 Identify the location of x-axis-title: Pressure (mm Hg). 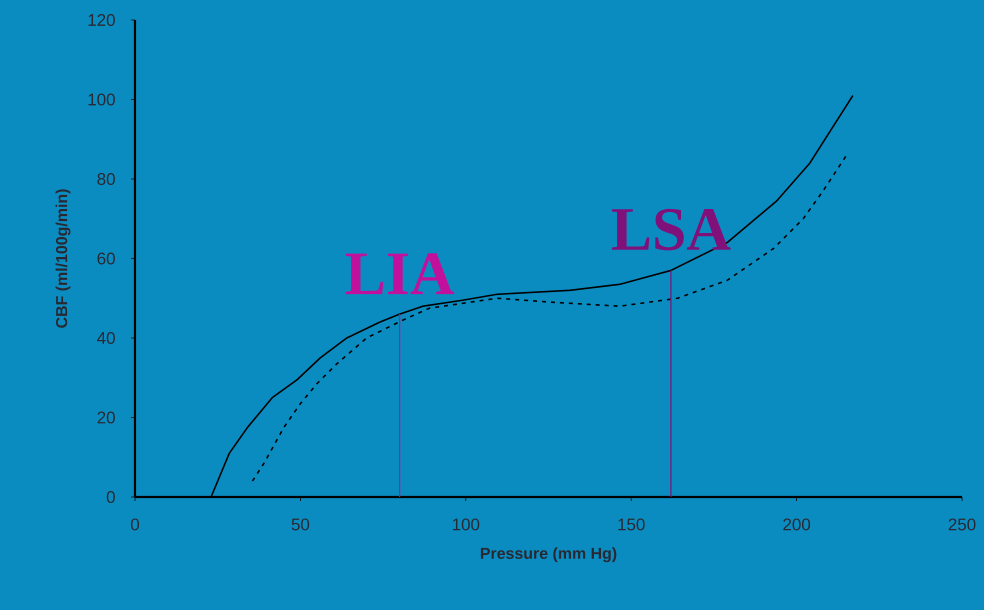
(548, 554).